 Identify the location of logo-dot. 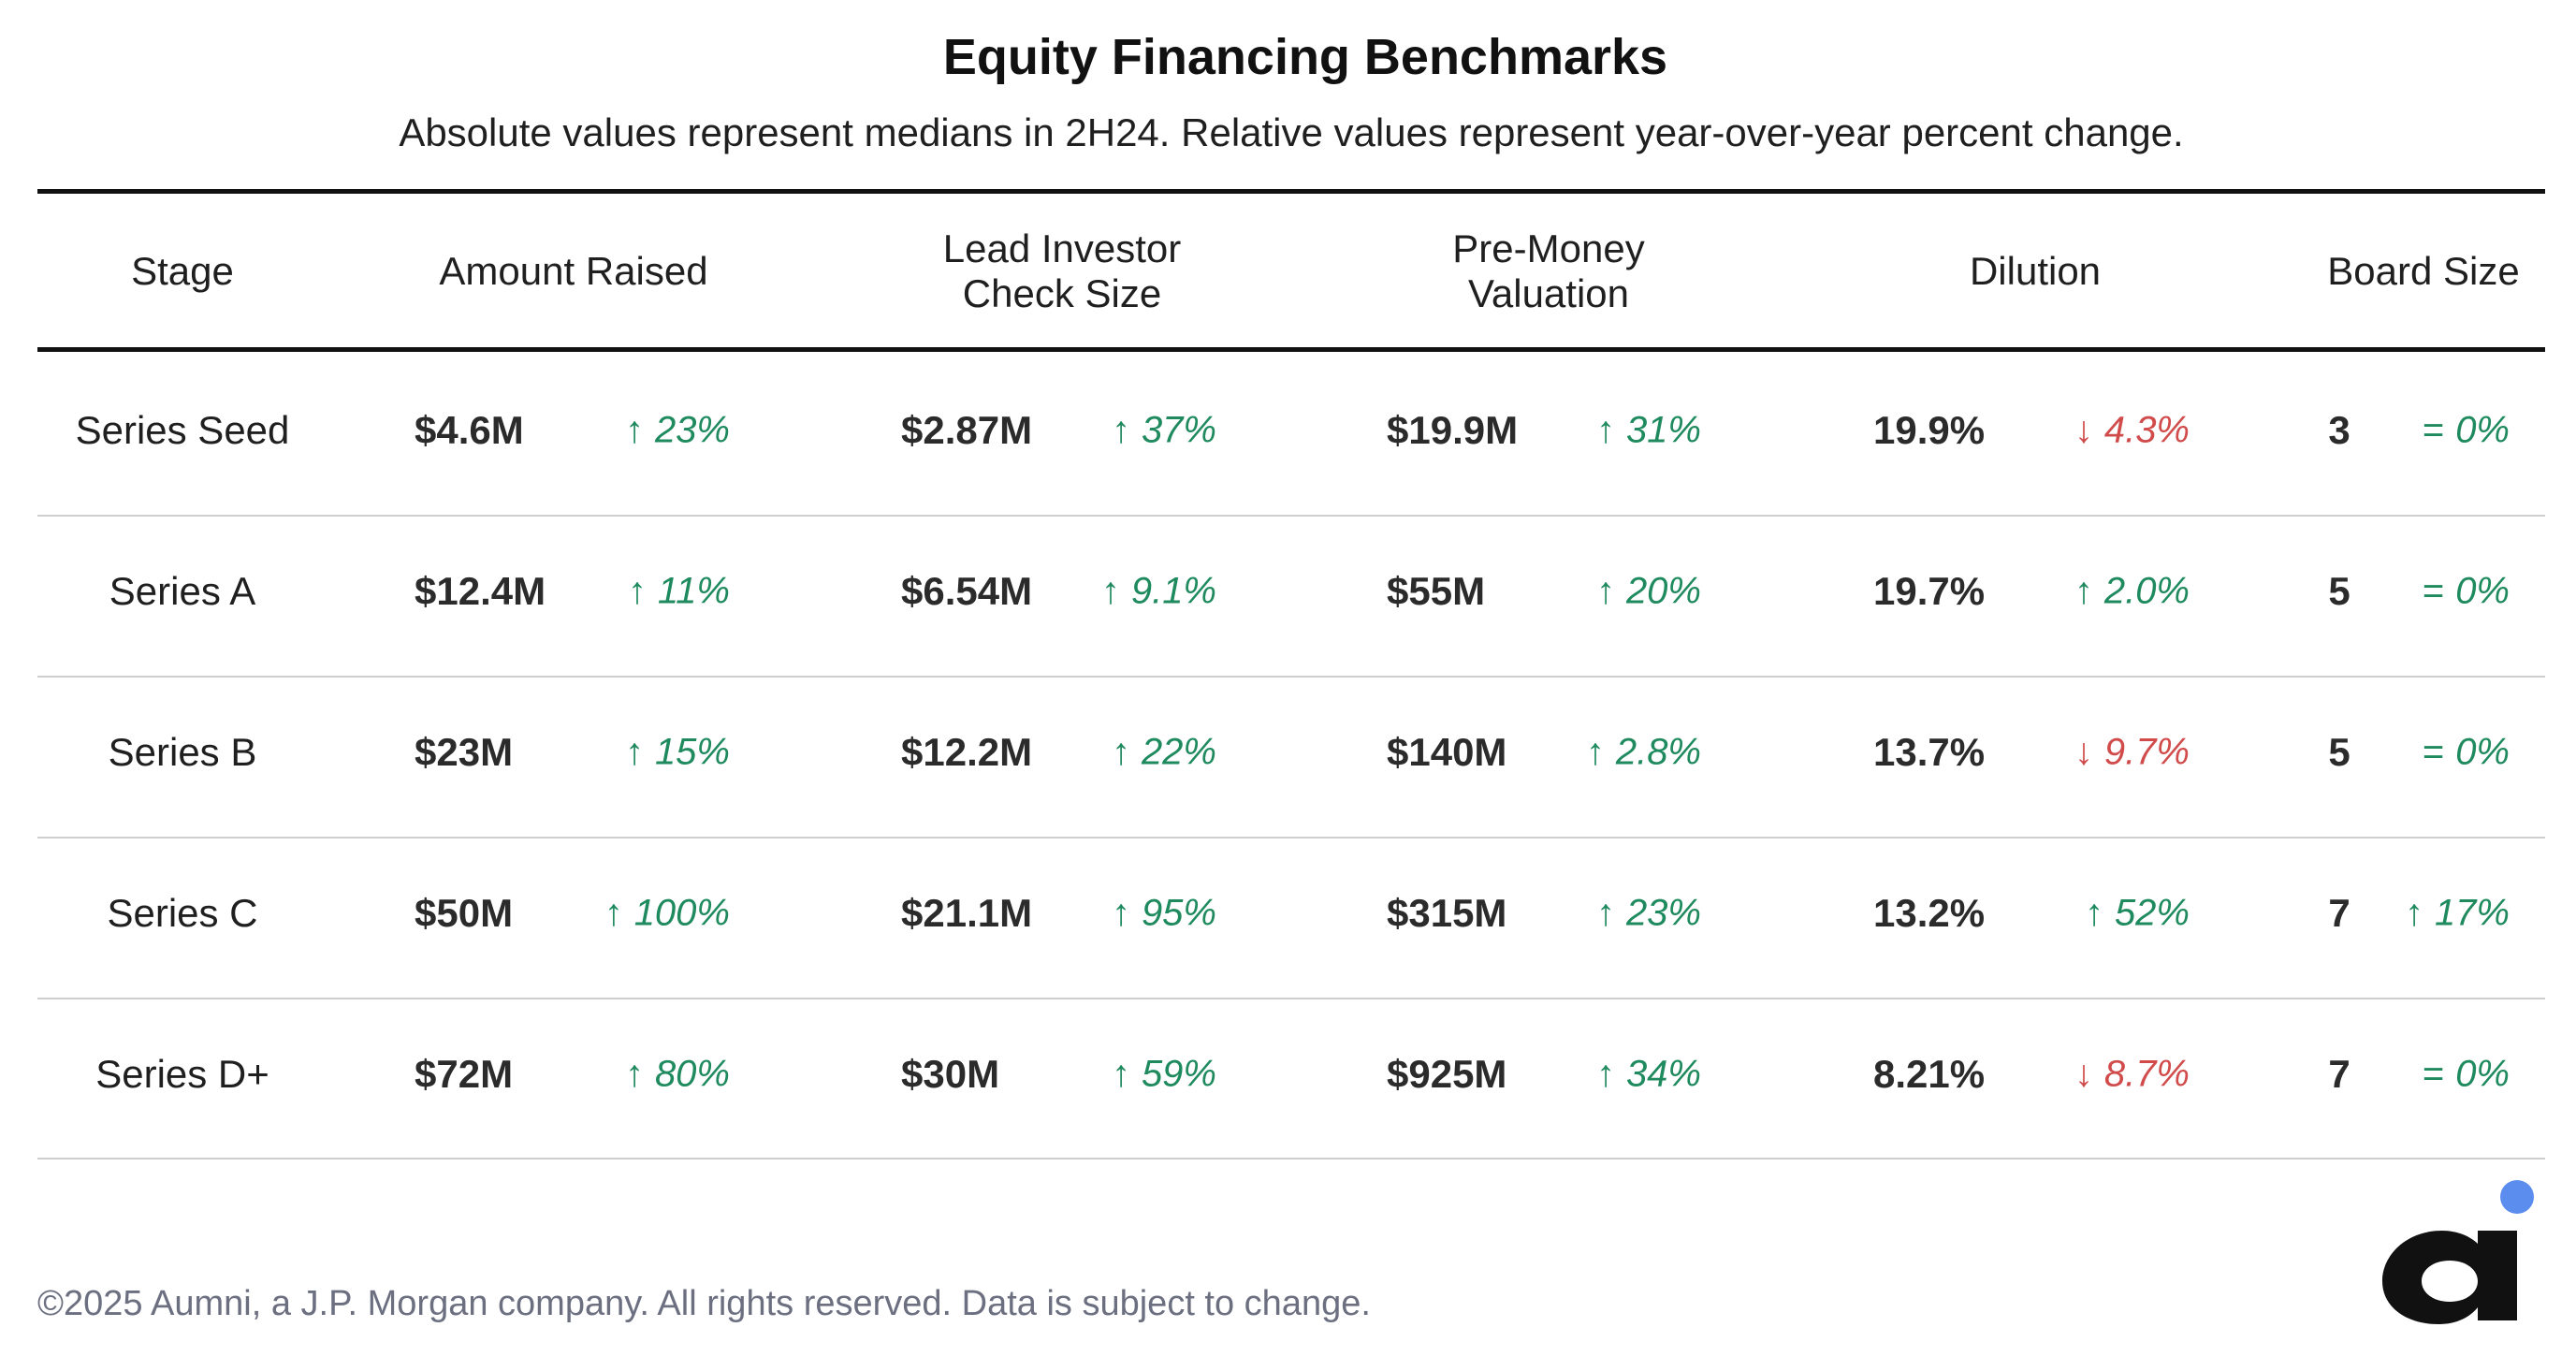
(2517, 1197).